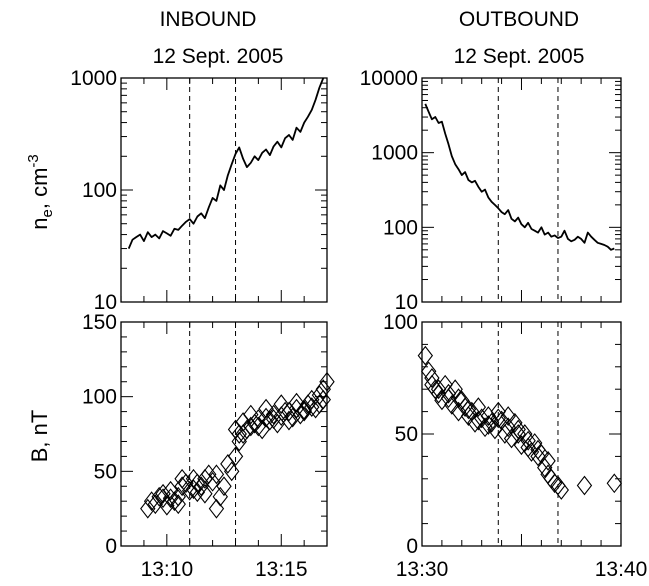 This screenshot has height=586, width=649. I want to click on inbound_field-frame, so click(224, 434).